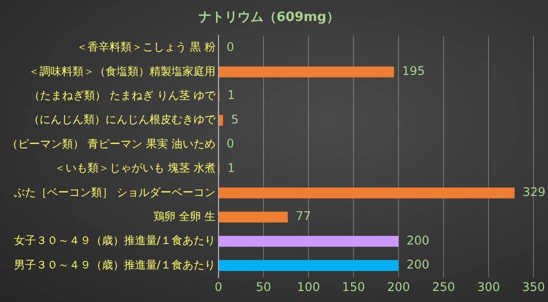 Image resolution: width=548 pixels, height=302 pixels. Describe the element at coordinates (269, 18) in the screenshot. I see `chart-title: ナトリウム（609mg）` at that location.